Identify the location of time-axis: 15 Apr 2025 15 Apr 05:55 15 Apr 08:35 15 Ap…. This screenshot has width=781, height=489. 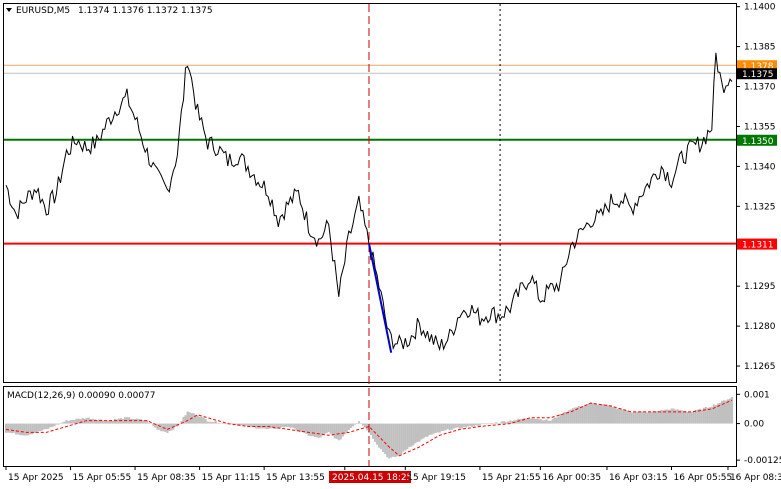
(393, 474).